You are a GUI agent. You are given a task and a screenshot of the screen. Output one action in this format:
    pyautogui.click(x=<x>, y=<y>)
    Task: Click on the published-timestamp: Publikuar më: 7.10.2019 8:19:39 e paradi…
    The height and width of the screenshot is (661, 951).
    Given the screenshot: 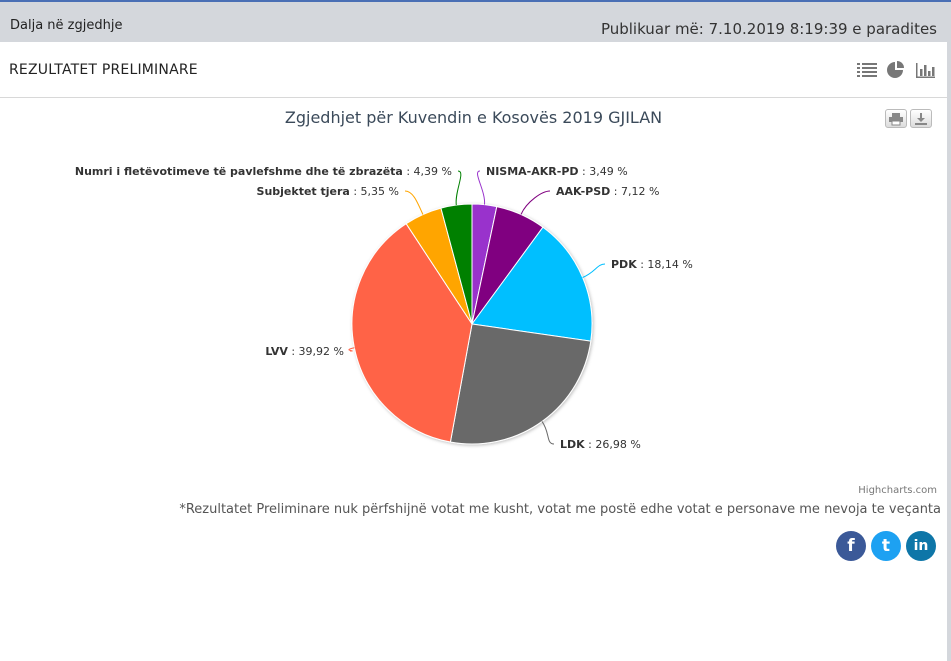 What is the action you would take?
    pyautogui.click(x=768, y=29)
    